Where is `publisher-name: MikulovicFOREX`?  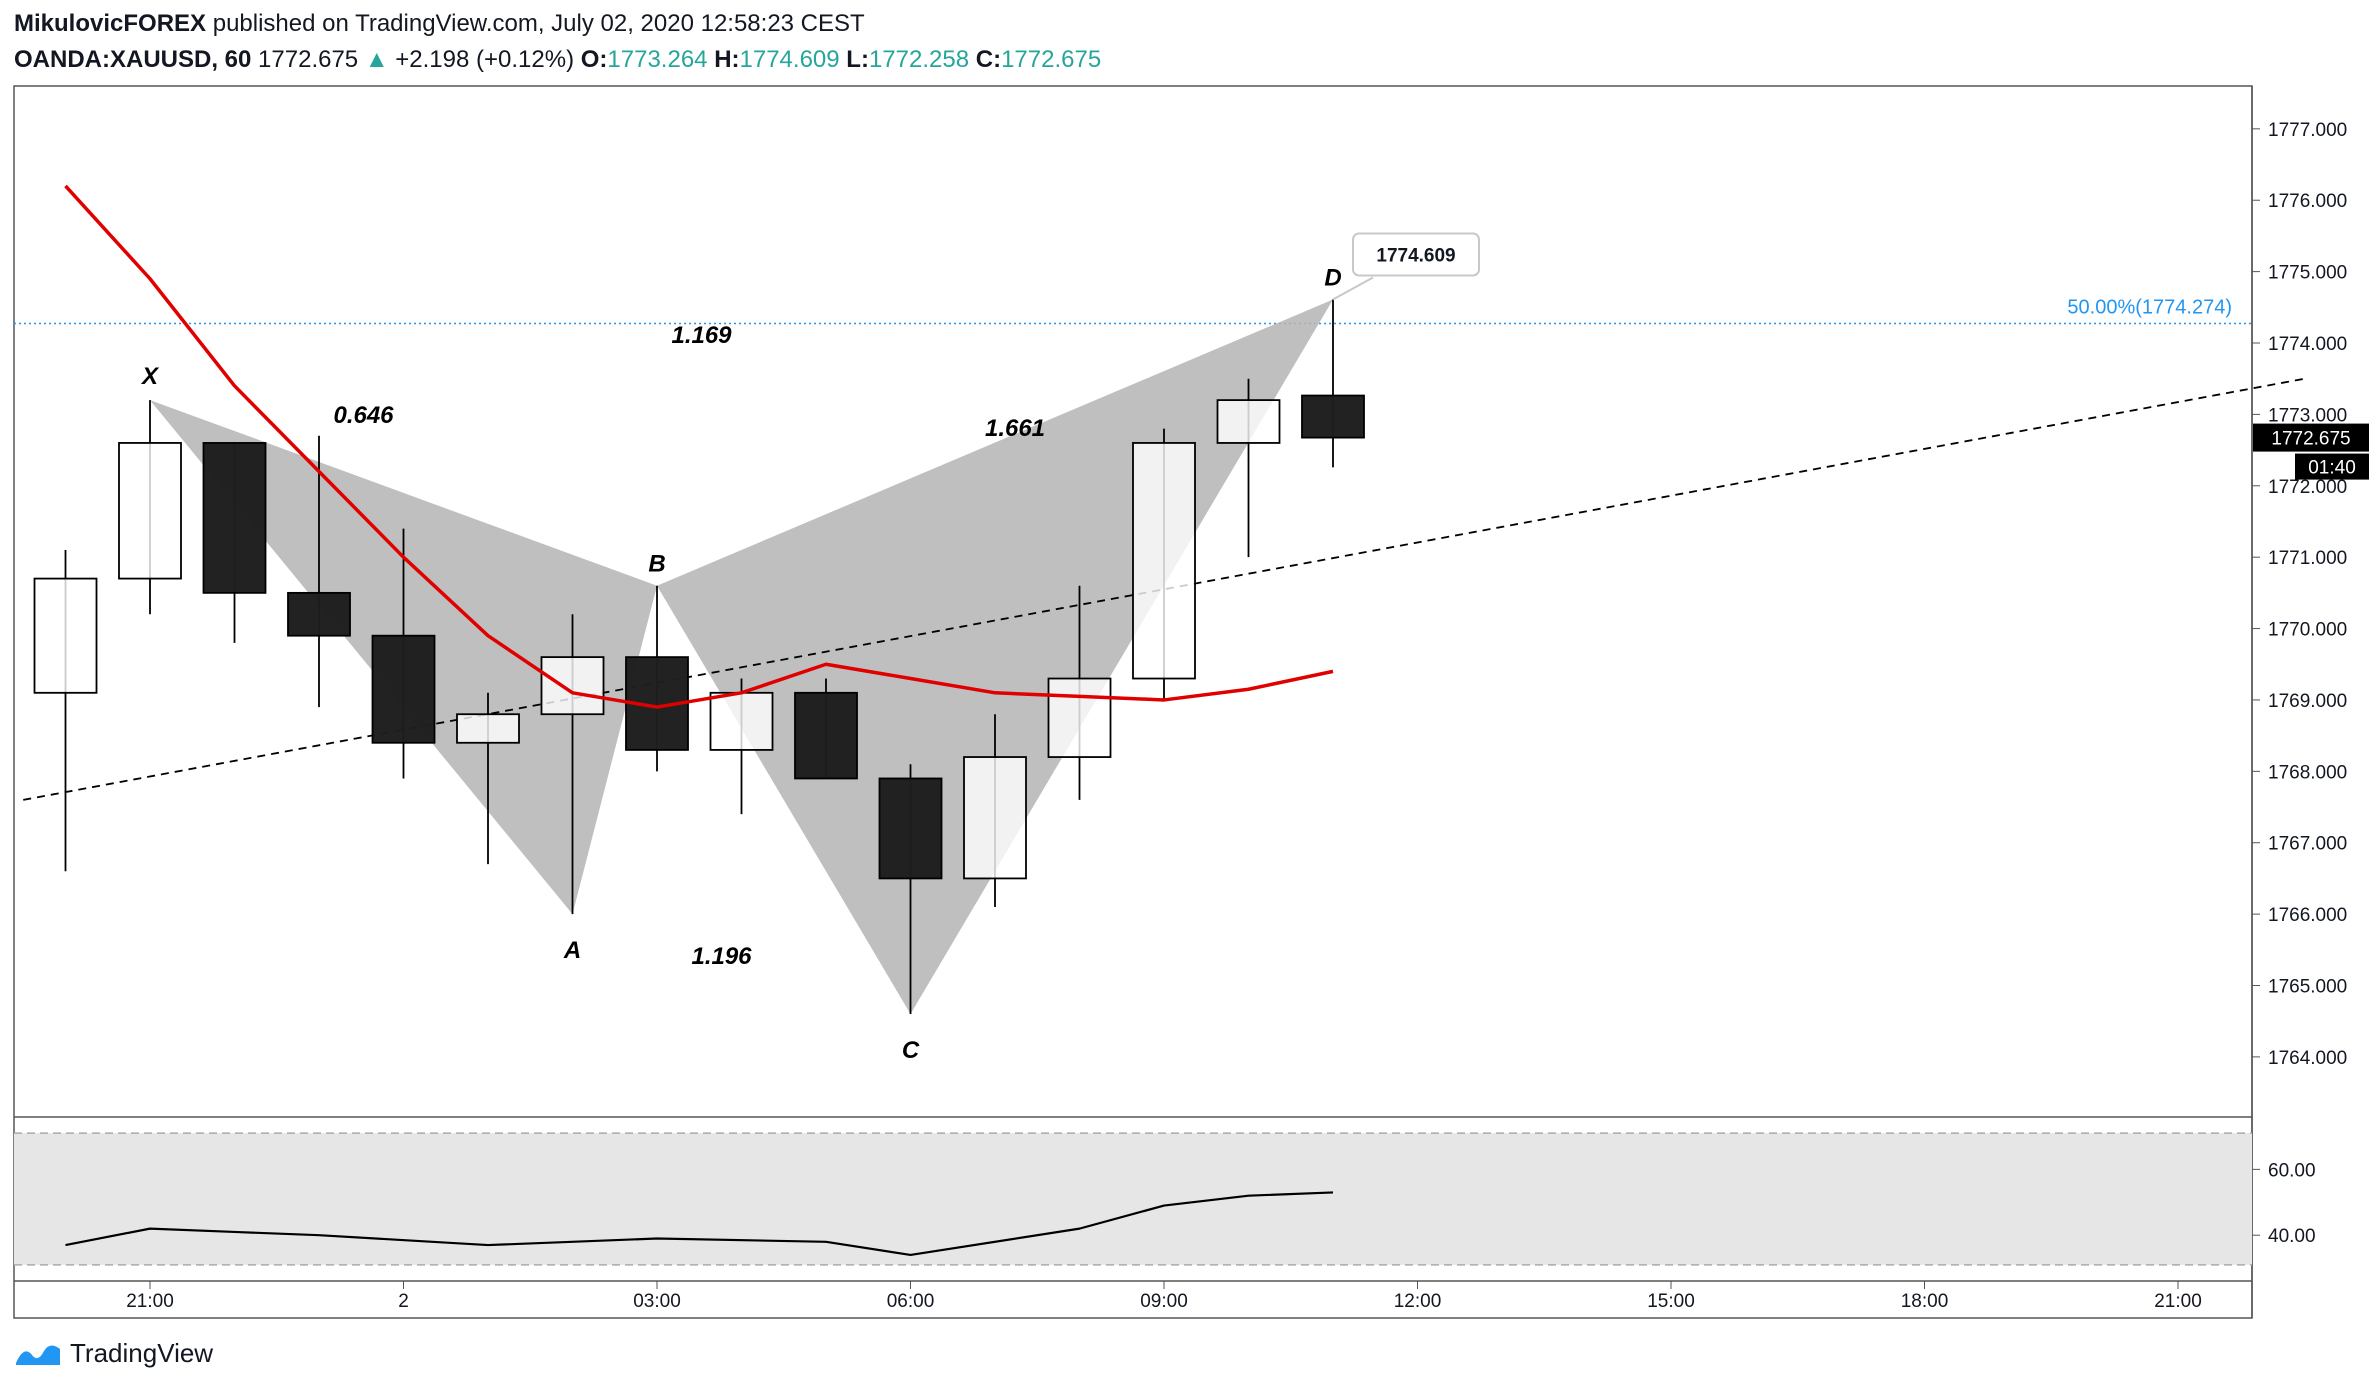 publisher-name: MikulovicFOREX is located at coordinates (110, 23).